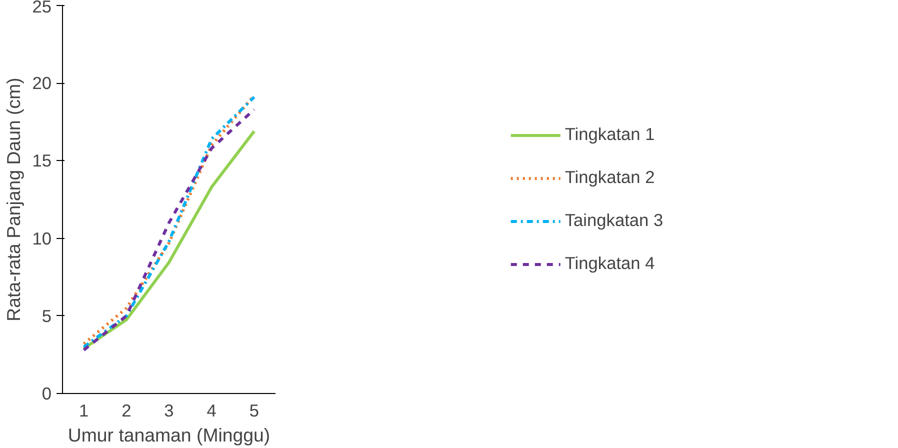  Describe the element at coordinates (42, 83) in the screenshot. I see `y-tick-label: 20` at that location.